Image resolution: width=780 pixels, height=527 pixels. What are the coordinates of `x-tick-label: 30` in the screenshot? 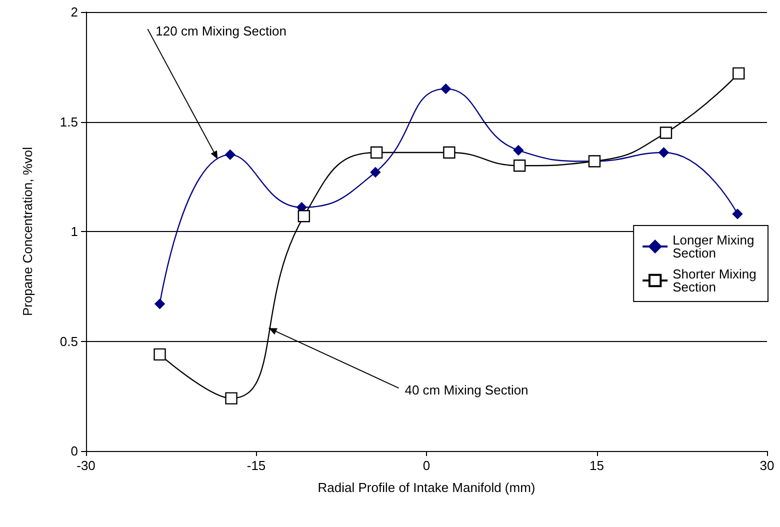 It's located at (767, 465).